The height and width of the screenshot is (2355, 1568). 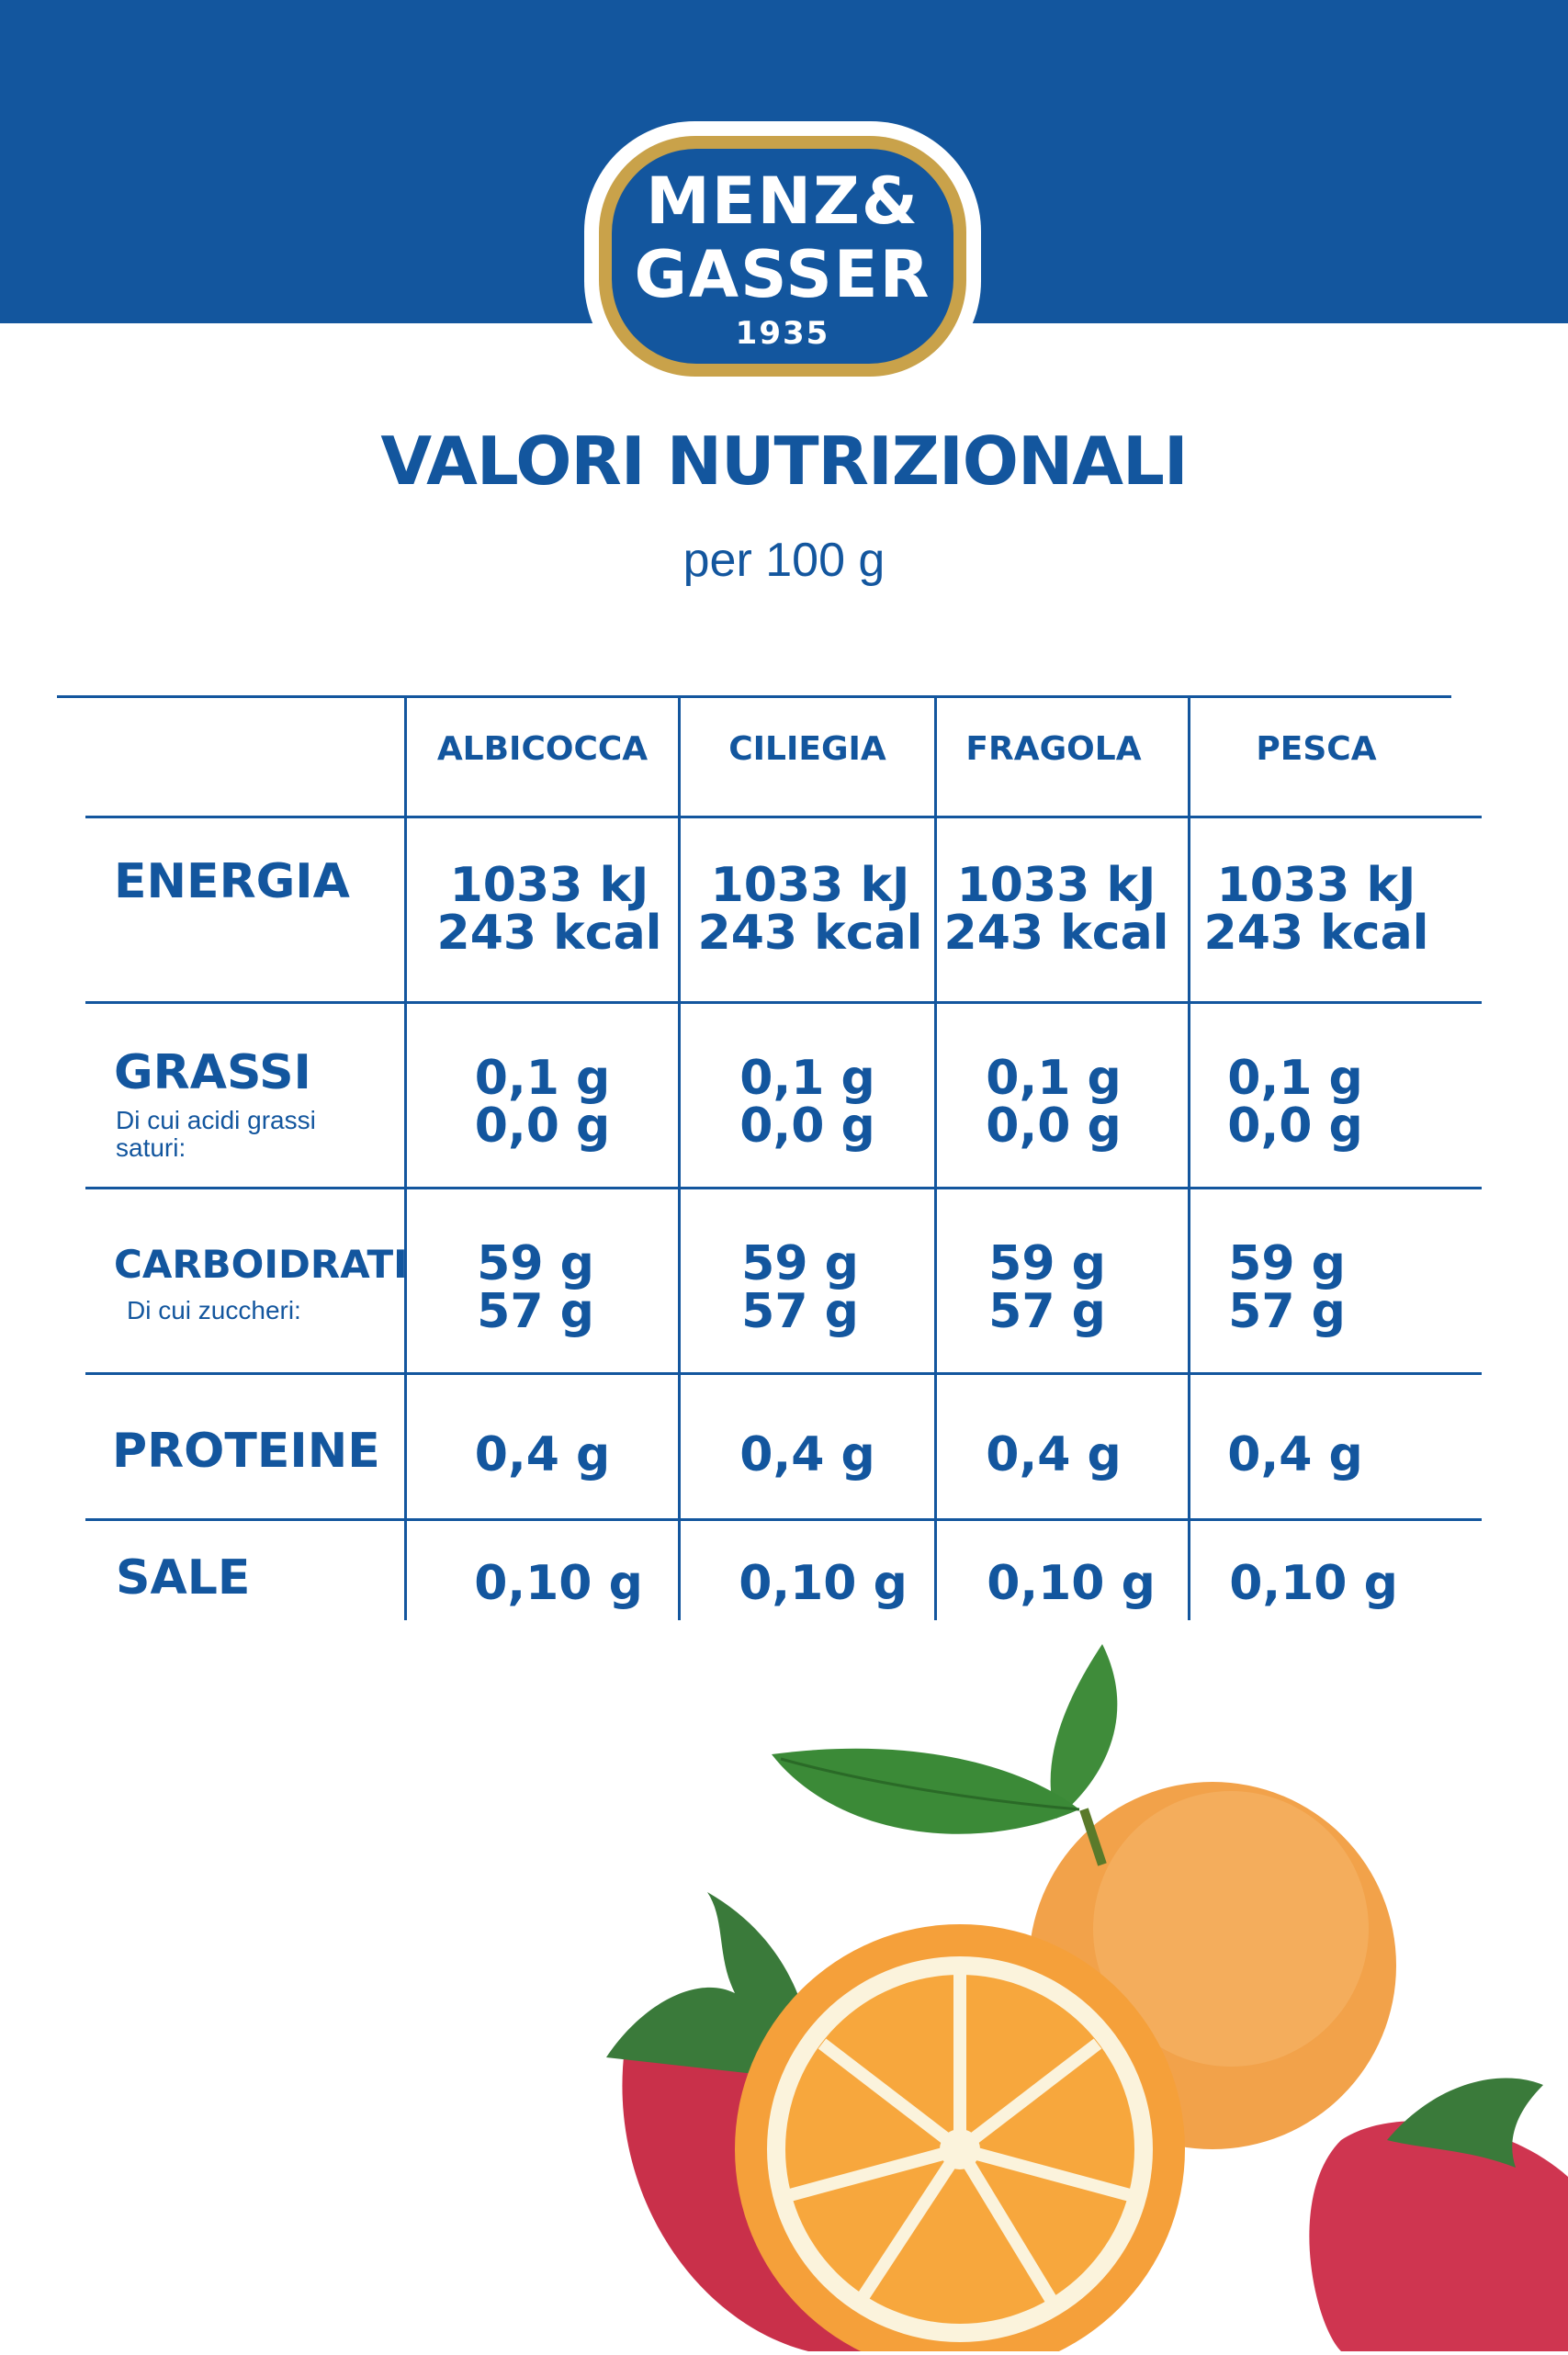 What do you see at coordinates (261, 1264) in the screenshot?
I see `row-label-carboidrati: CARBOIDRATI` at bounding box center [261, 1264].